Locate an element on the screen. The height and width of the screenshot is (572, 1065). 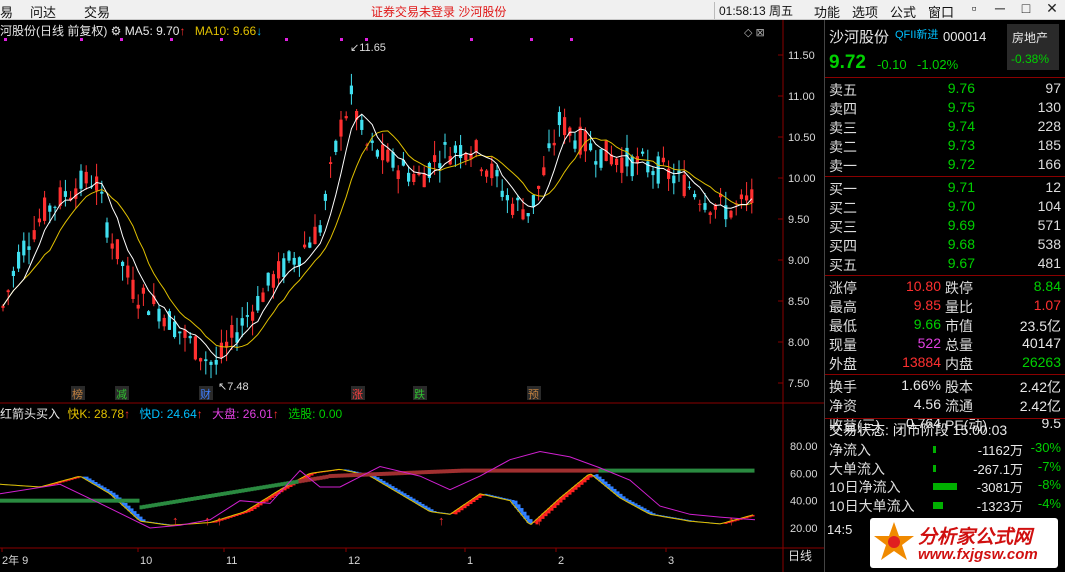
event-marker: 预 is located at coordinates (533, 394).